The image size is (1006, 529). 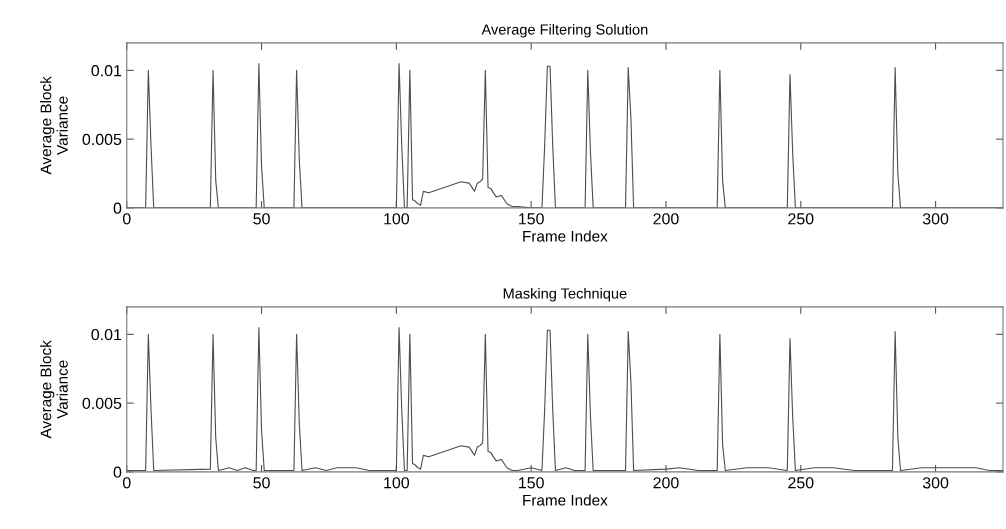 I want to click on chart-title: Masking Technique, so click(x=565, y=294).